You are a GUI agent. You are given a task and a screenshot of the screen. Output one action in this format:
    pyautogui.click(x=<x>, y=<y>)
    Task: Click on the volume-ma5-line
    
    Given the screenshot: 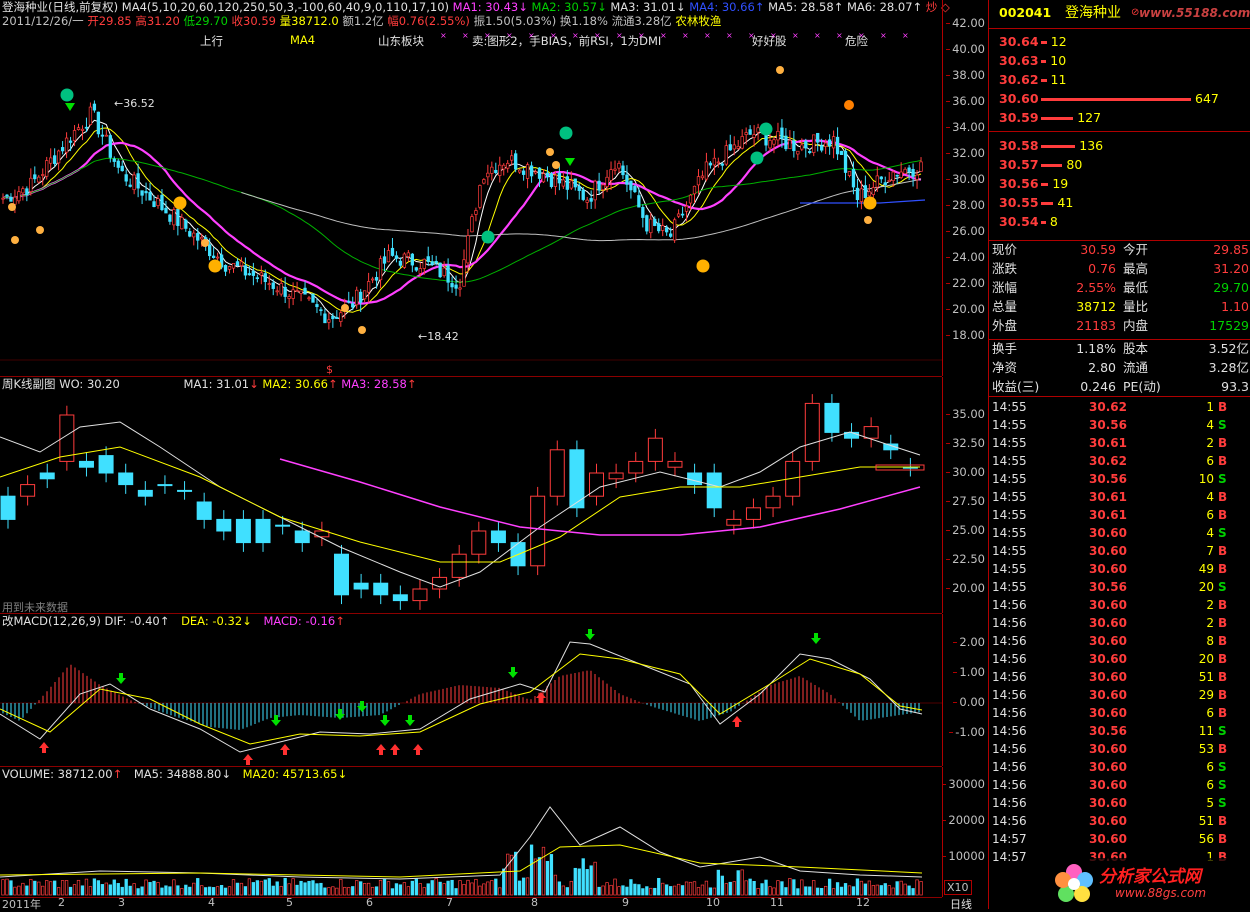 What is the action you would take?
    pyautogui.click(x=461, y=843)
    